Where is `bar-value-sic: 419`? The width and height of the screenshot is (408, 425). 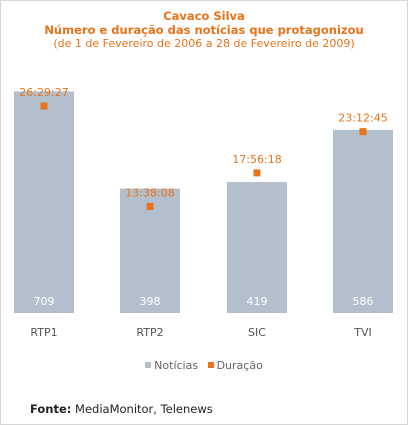 bar-value-sic: 419 is located at coordinates (257, 301).